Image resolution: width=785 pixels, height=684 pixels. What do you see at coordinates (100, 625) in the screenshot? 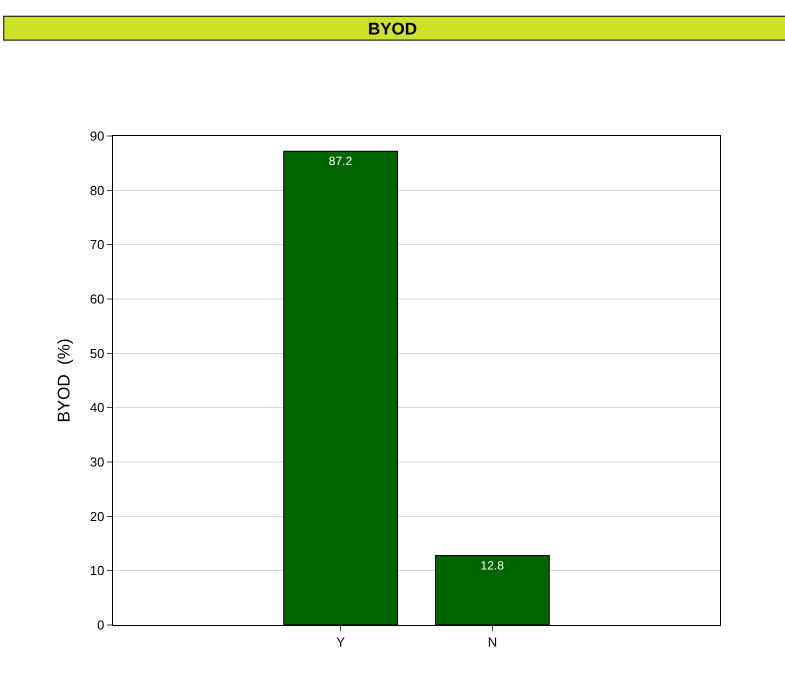
I see `y-tick-label: 0` at bounding box center [100, 625].